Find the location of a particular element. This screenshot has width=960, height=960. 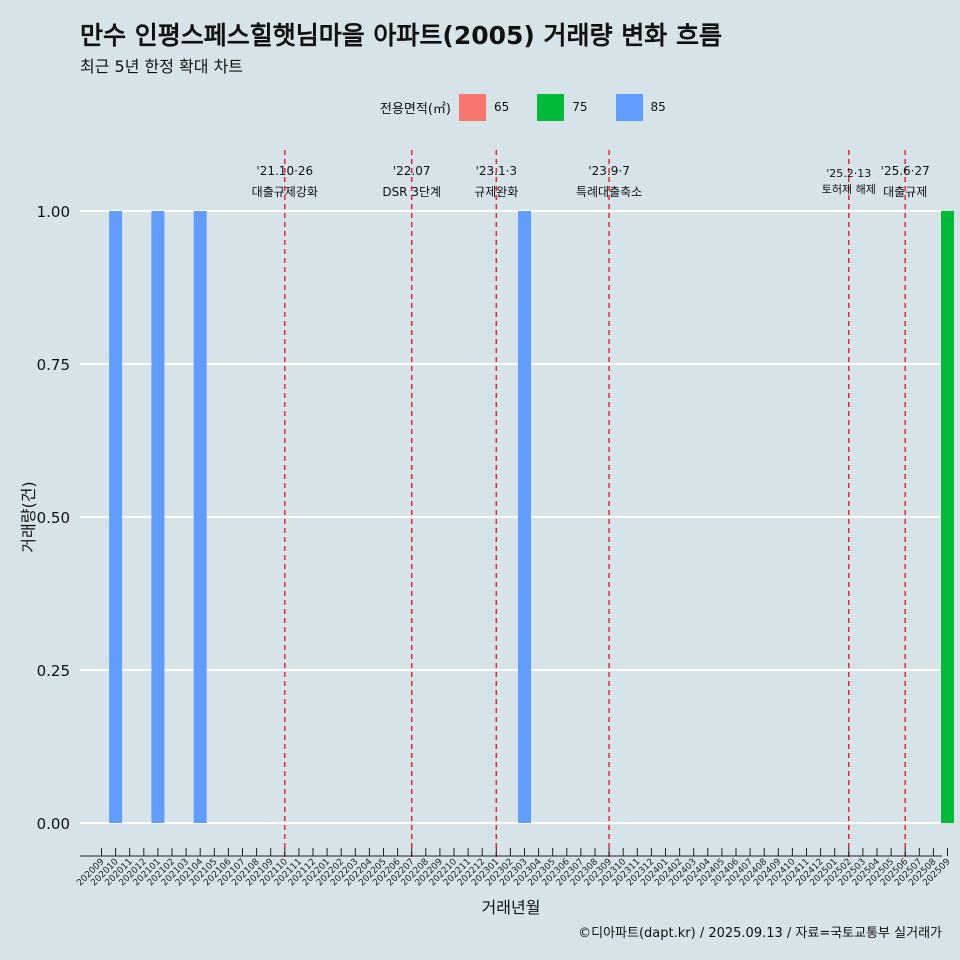

event-date: '21.10·26 is located at coordinates (284, 171).